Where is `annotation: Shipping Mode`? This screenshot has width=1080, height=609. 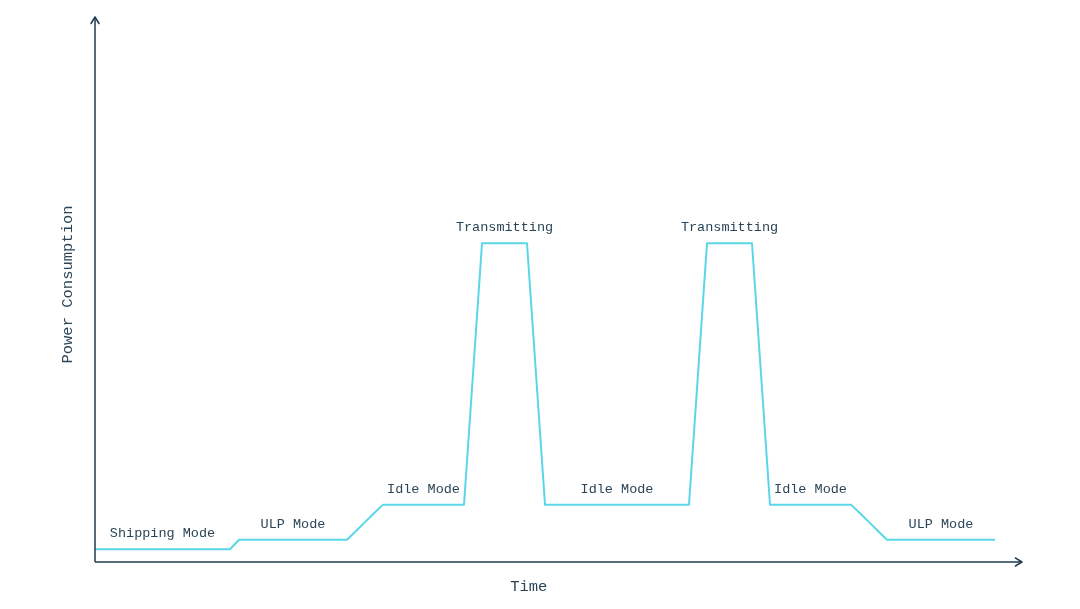 annotation: Shipping Mode is located at coordinates (162, 534).